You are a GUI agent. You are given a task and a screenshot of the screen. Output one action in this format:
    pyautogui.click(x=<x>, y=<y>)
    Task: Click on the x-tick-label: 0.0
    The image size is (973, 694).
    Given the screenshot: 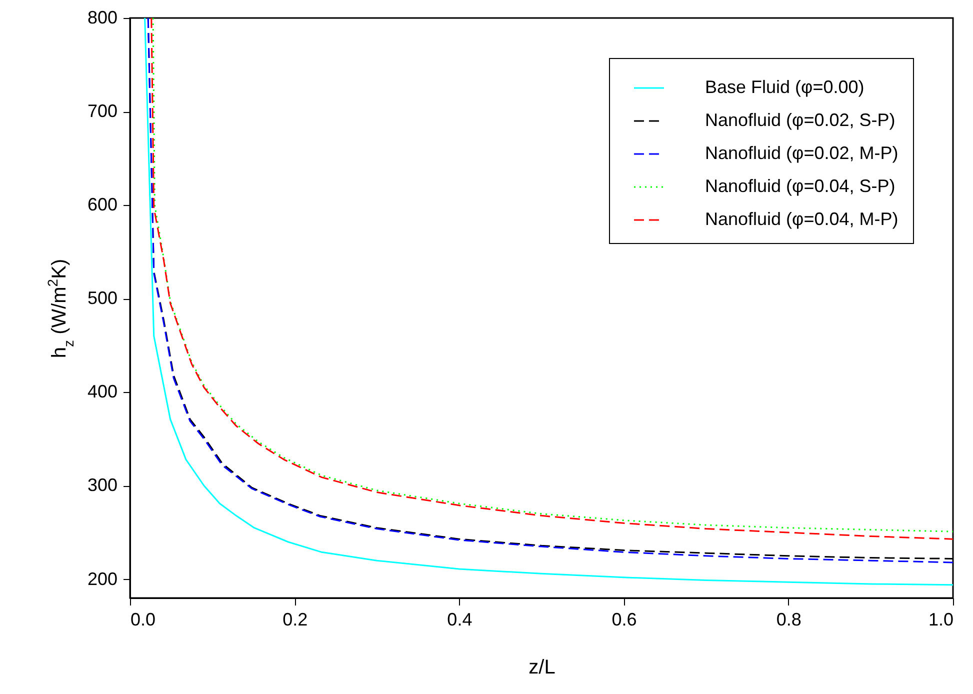 What is the action you would take?
    pyautogui.click(x=143, y=620)
    